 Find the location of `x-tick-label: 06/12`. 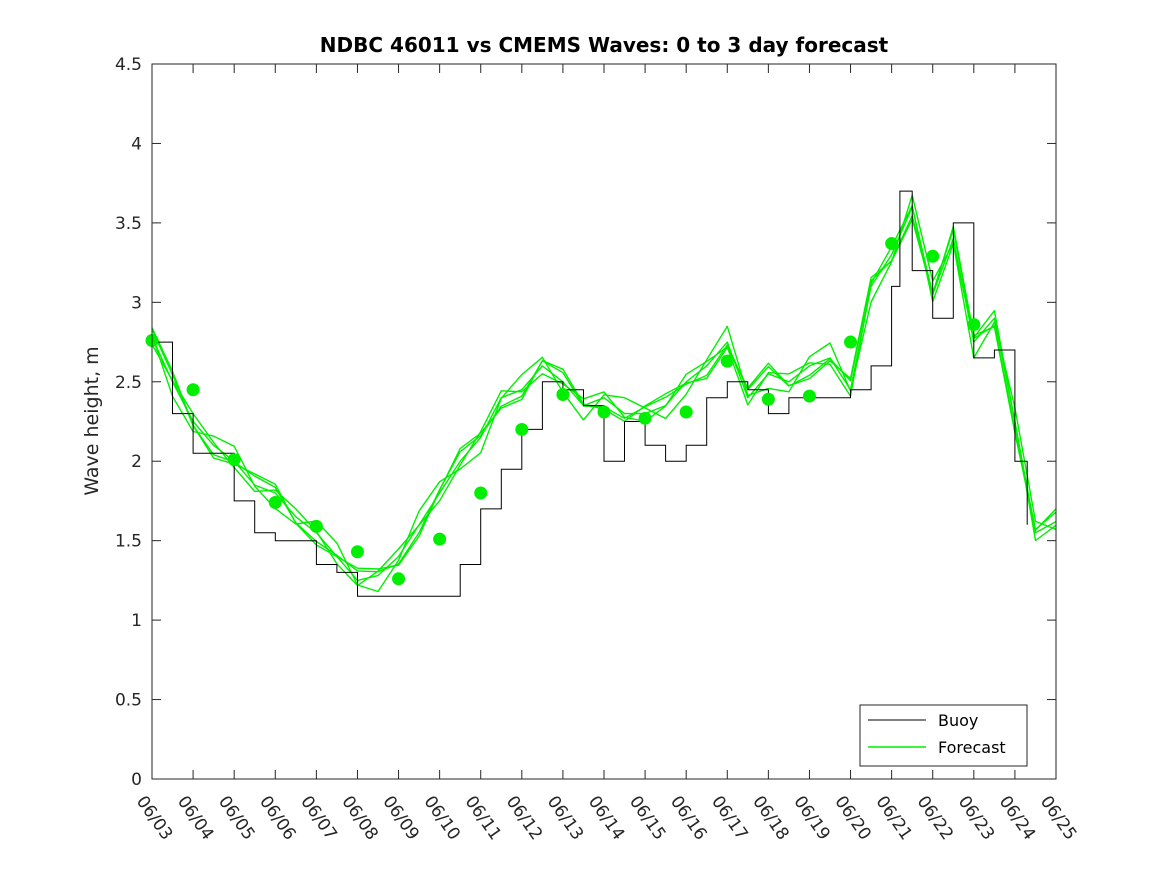

x-tick-label: 06/12 is located at coordinates (524, 818).